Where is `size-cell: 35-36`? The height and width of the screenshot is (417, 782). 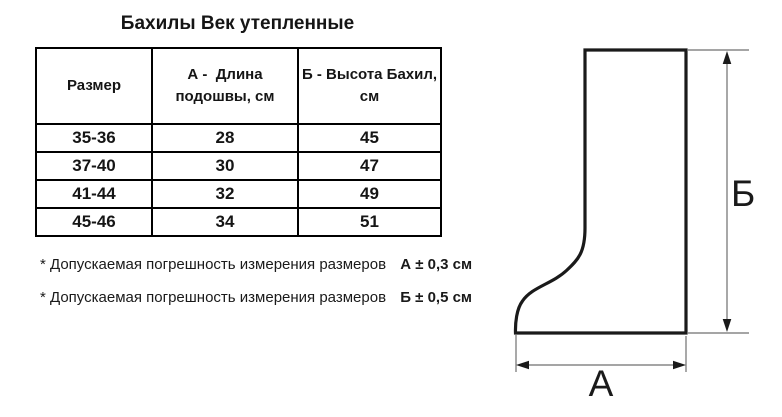 size-cell: 35-36 is located at coordinates (94, 138).